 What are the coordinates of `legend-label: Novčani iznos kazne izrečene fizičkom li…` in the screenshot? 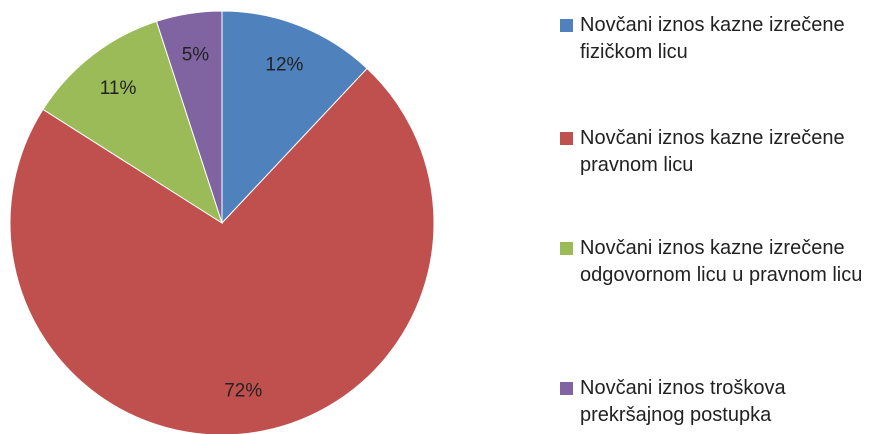 It's located at (712, 38).